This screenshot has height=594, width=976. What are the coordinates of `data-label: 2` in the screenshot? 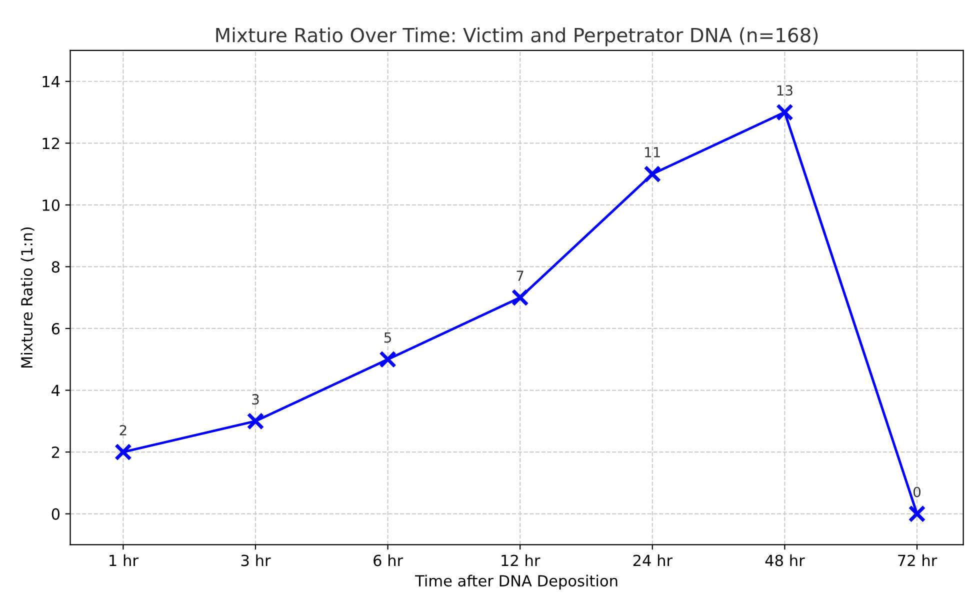 It's located at (123, 430).